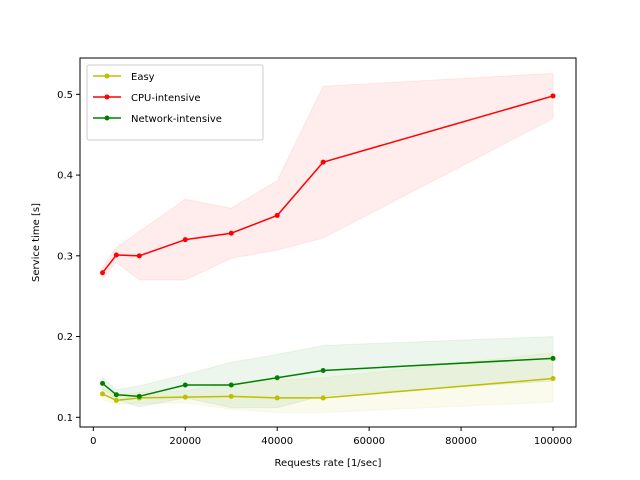 The height and width of the screenshot is (480, 640). Describe the element at coordinates (185, 441) in the screenshot. I see `x-tick-label: 20000` at that location.